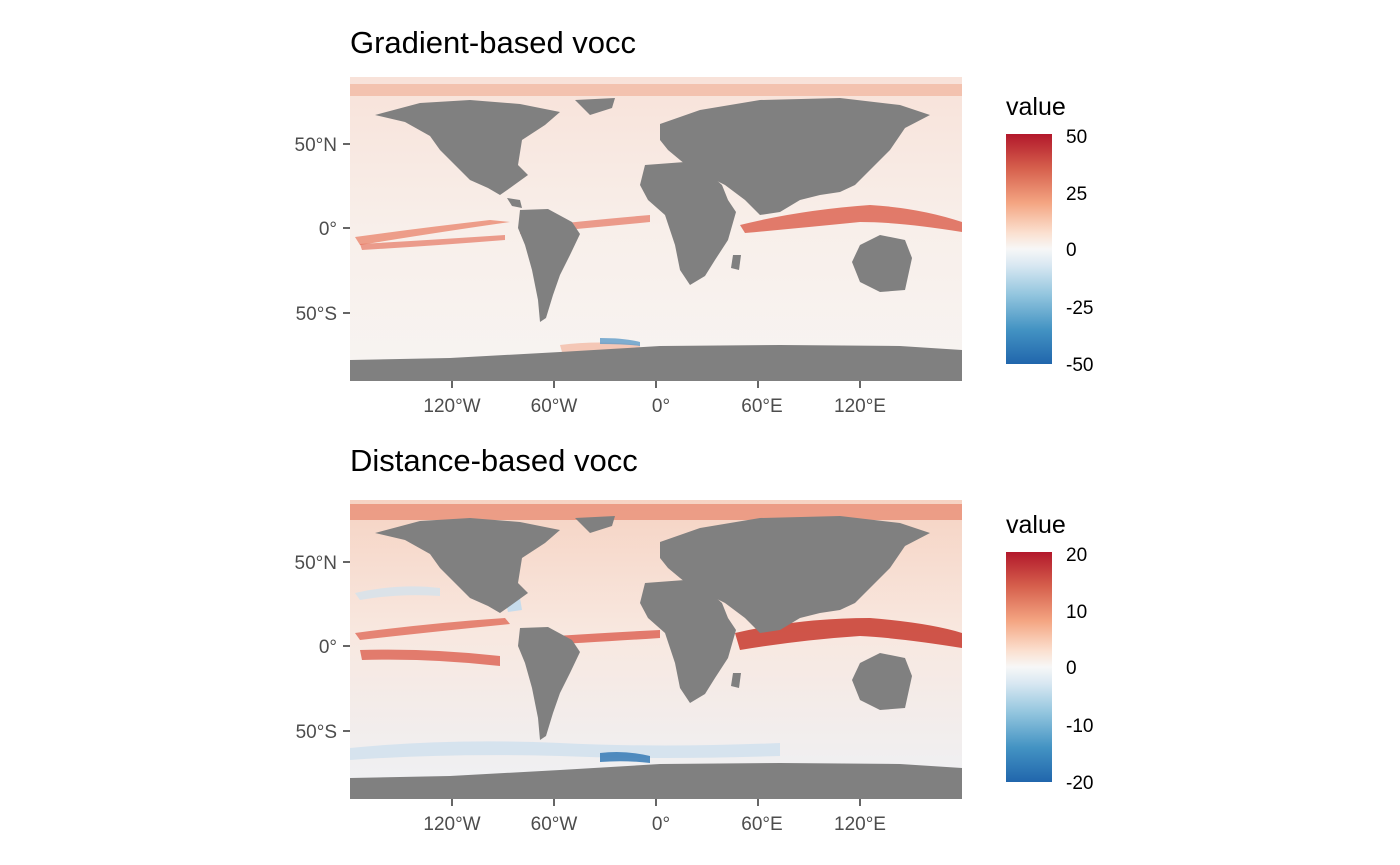 This screenshot has height=865, width=1400. I want to click on legend-label: 50, so click(1077, 137).